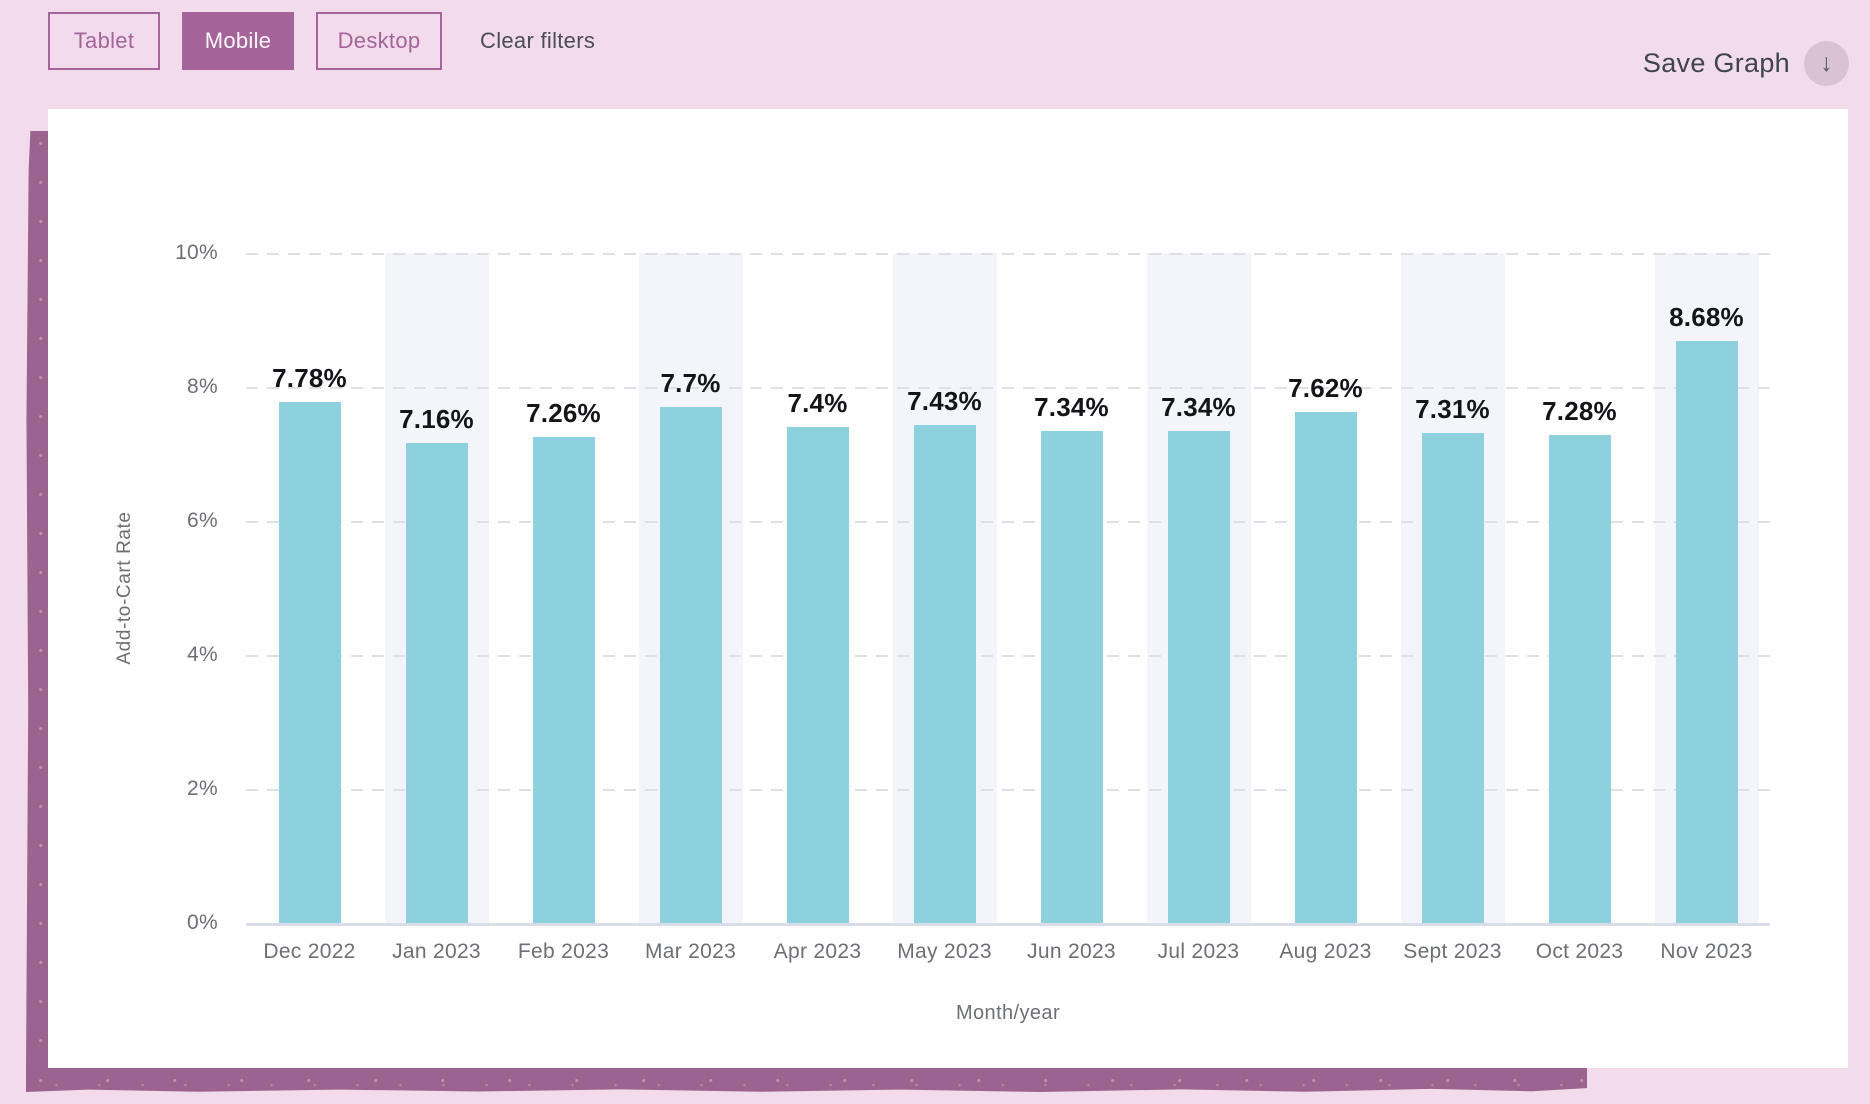 This screenshot has height=1104, width=1870. What do you see at coordinates (1452, 678) in the screenshot?
I see `bar-sept-2023` at bounding box center [1452, 678].